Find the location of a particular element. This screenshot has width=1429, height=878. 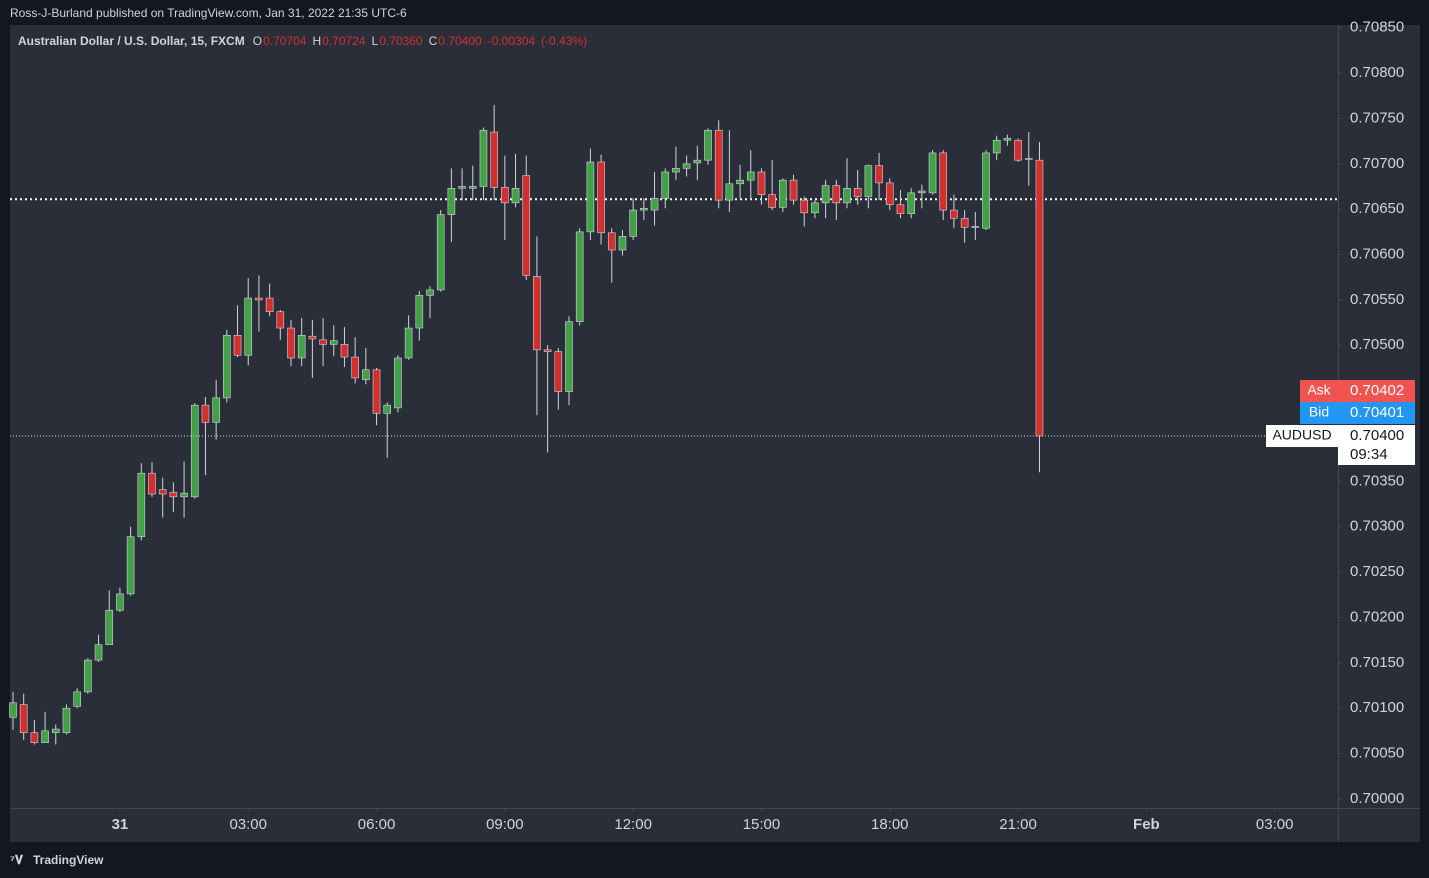

x-tick-label: 03:00 is located at coordinates (248, 824).